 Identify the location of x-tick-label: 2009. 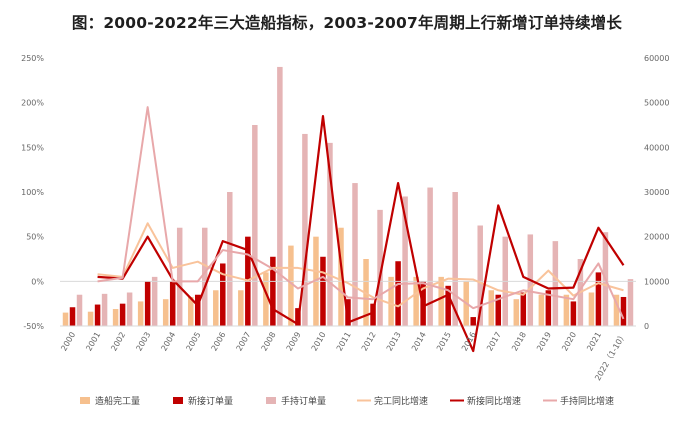
(294, 341).